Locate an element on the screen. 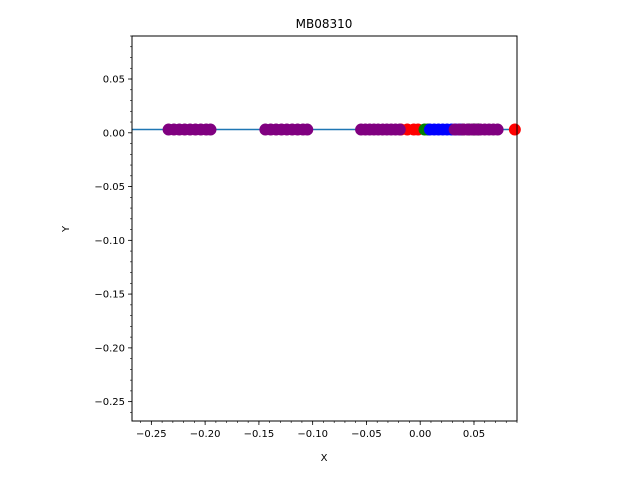 The image size is (640, 480). x-tick-label: 0.00 is located at coordinates (420, 434).